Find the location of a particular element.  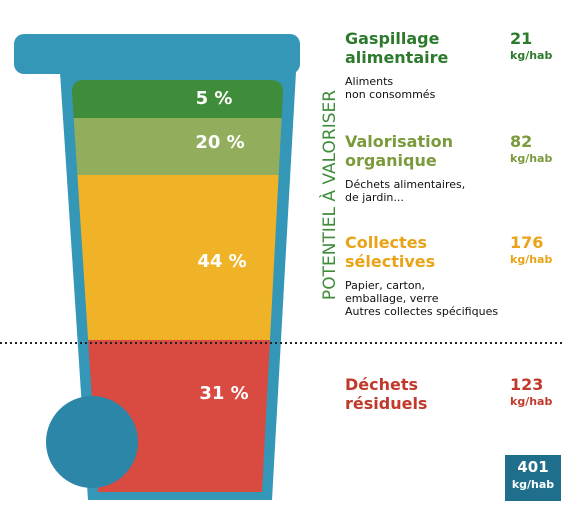

bin-wheel is located at coordinates (92, 442).